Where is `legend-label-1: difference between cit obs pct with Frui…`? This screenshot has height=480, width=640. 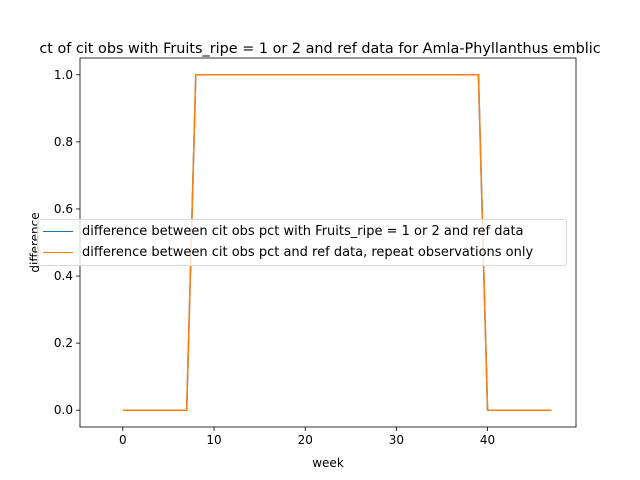
legend-label-1: difference between cit obs pct with Frui… is located at coordinates (303, 231).